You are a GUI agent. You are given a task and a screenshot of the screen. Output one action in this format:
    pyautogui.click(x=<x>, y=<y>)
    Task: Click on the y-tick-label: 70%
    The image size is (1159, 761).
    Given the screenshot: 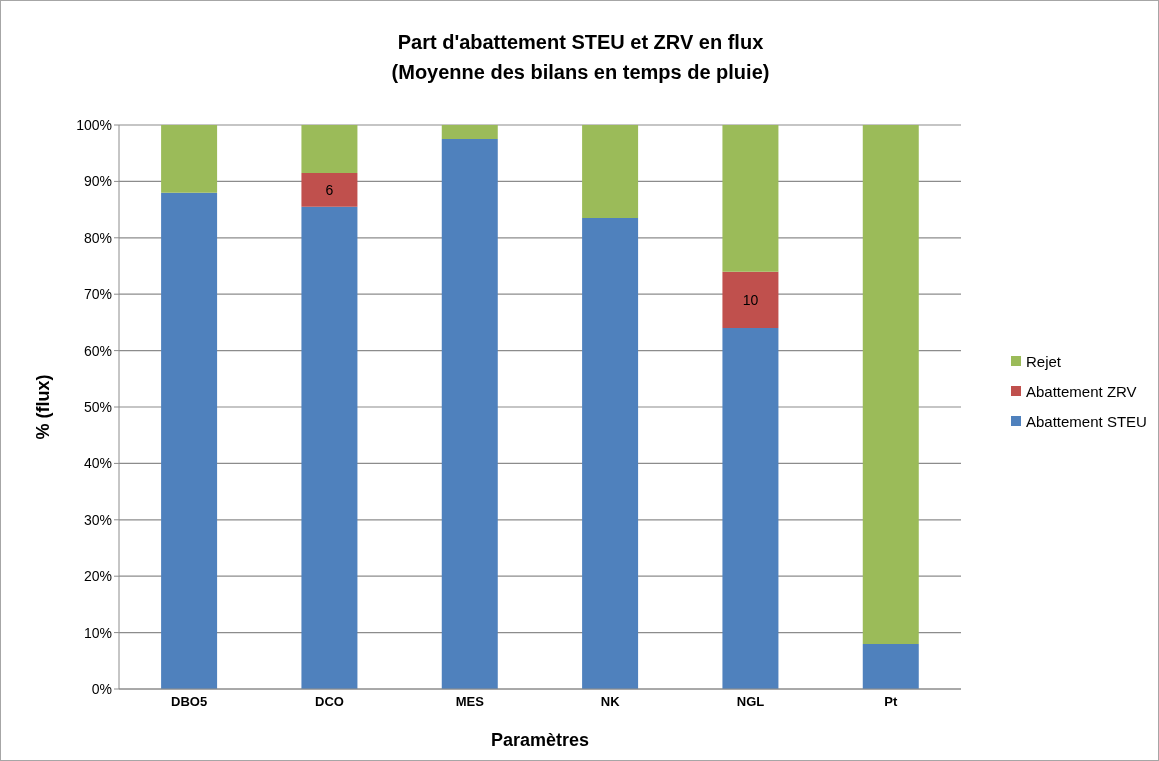 What is the action you would take?
    pyautogui.click(x=97, y=294)
    